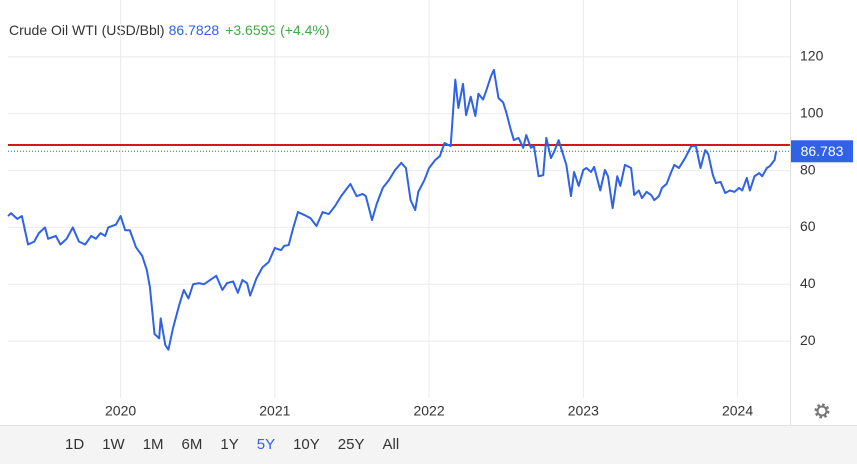 The image size is (857, 464). I want to click on gear-ring, so click(822, 411).